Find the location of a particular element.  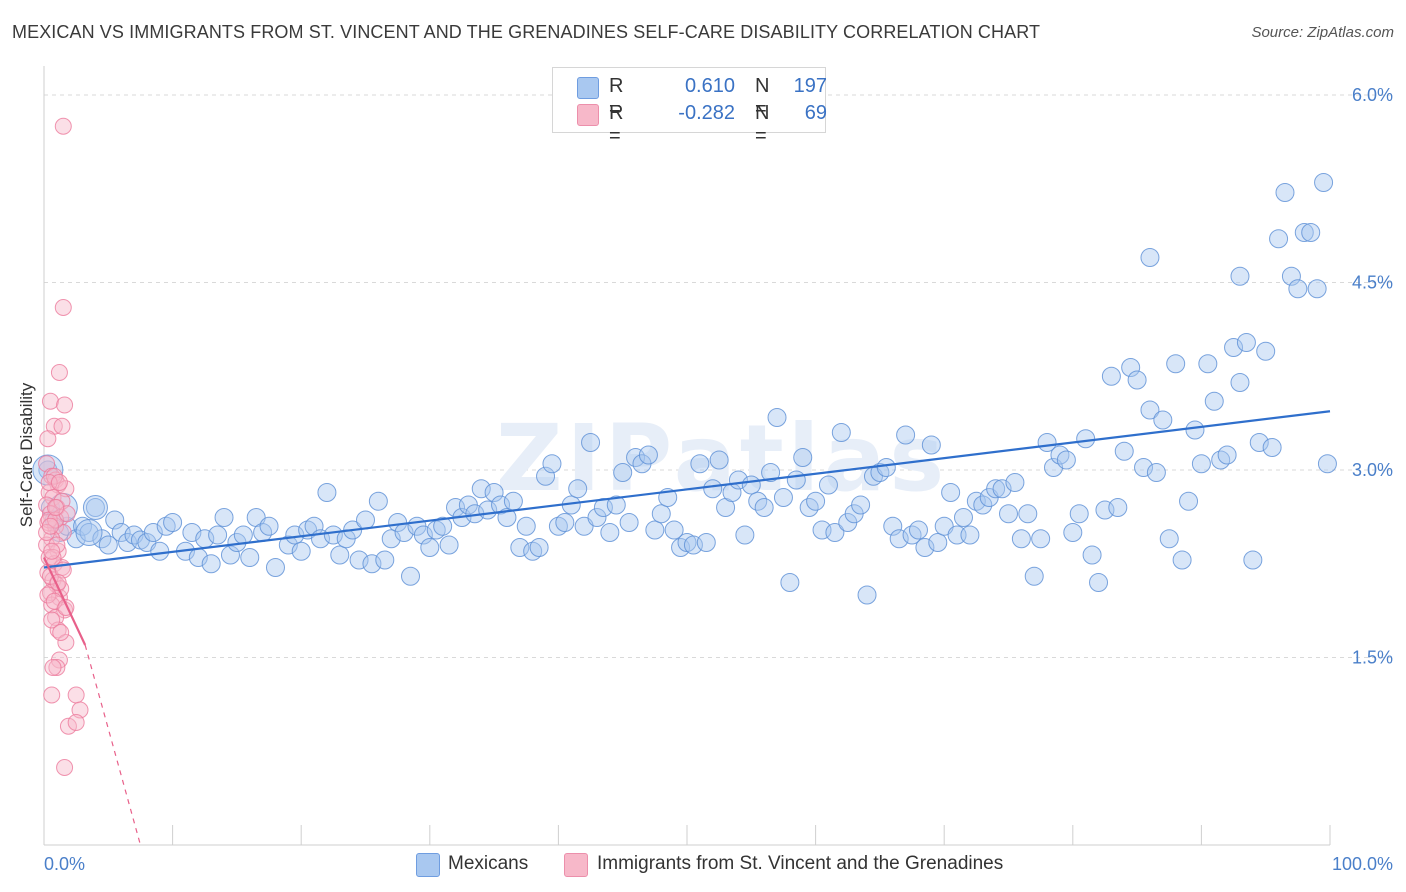

source-note: Source: ZipAtlas.com is located at coordinates (1322, 32).